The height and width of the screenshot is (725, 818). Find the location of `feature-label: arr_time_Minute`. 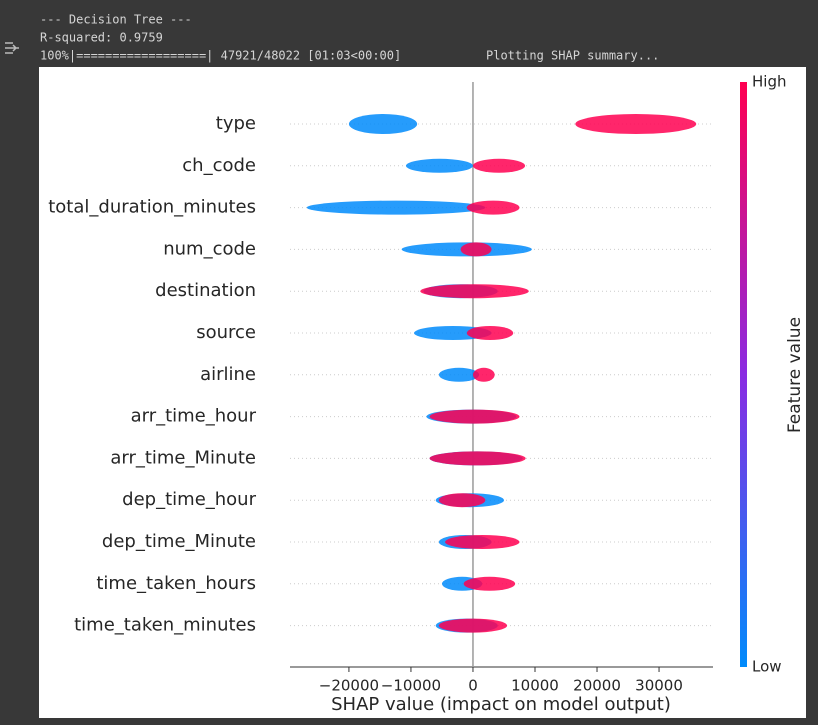

feature-label: arr_time_Minute is located at coordinates (183, 457).